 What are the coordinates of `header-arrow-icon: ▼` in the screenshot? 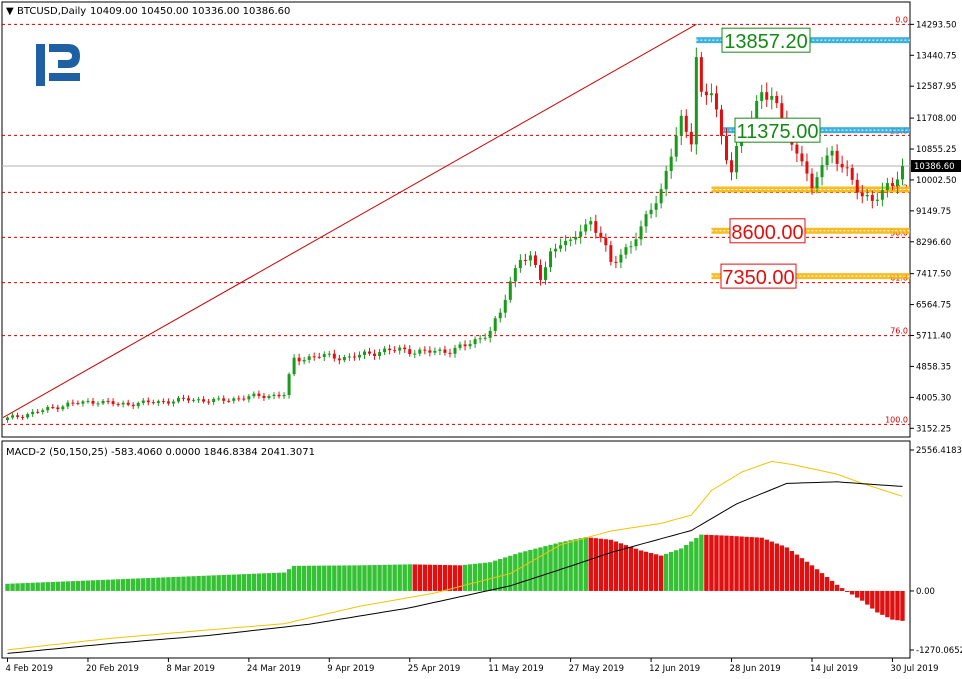 It's located at (10, 11).